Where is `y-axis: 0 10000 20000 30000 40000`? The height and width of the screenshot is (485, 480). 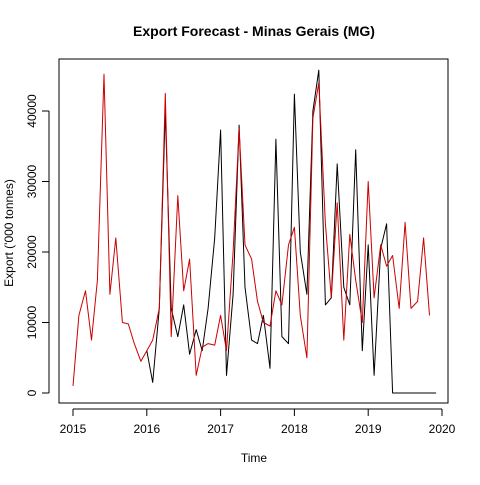
y-axis: 0 10000 20000 30000 40000 is located at coordinates (37, 245).